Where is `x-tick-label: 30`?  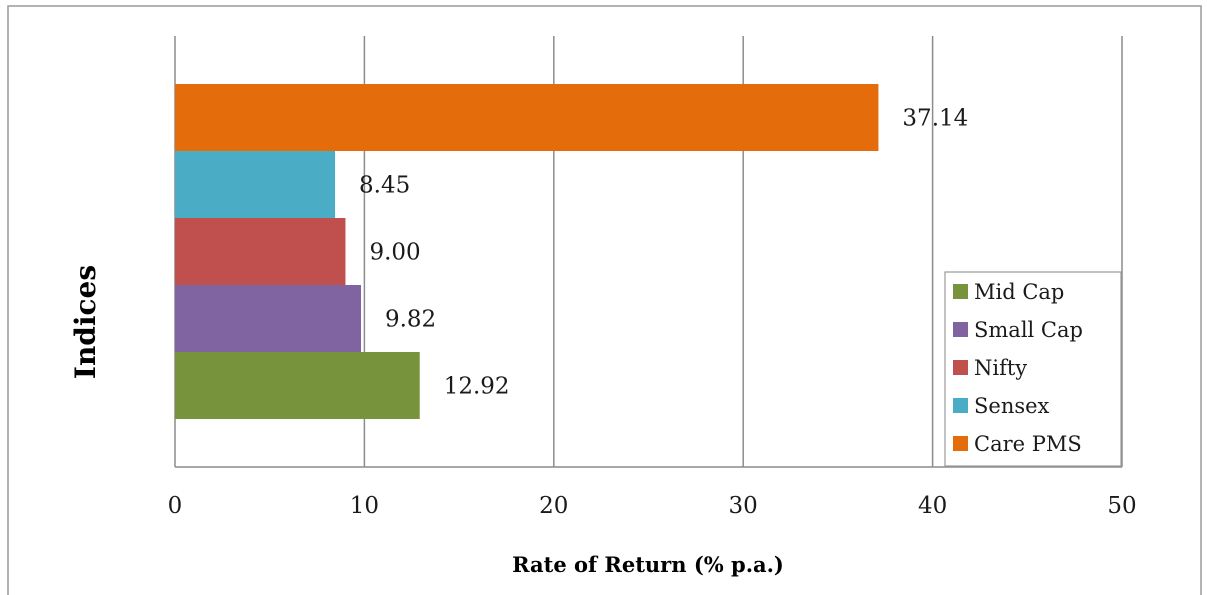
x-tick-label: 30 is located at coordinates (743, 506).